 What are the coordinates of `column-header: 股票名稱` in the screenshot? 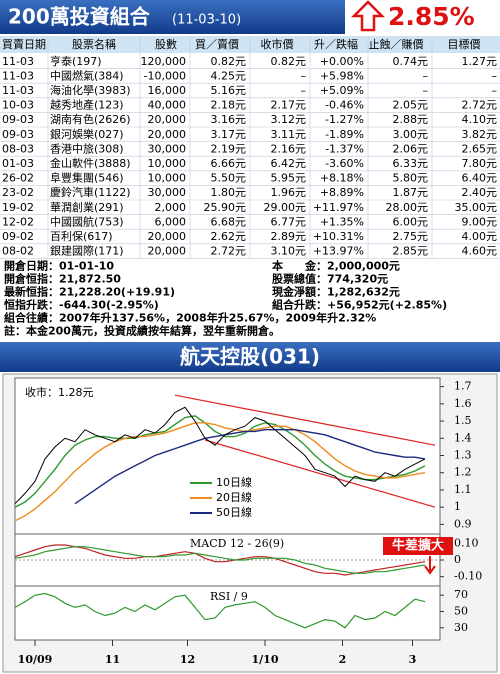 It's located at (94, 44).